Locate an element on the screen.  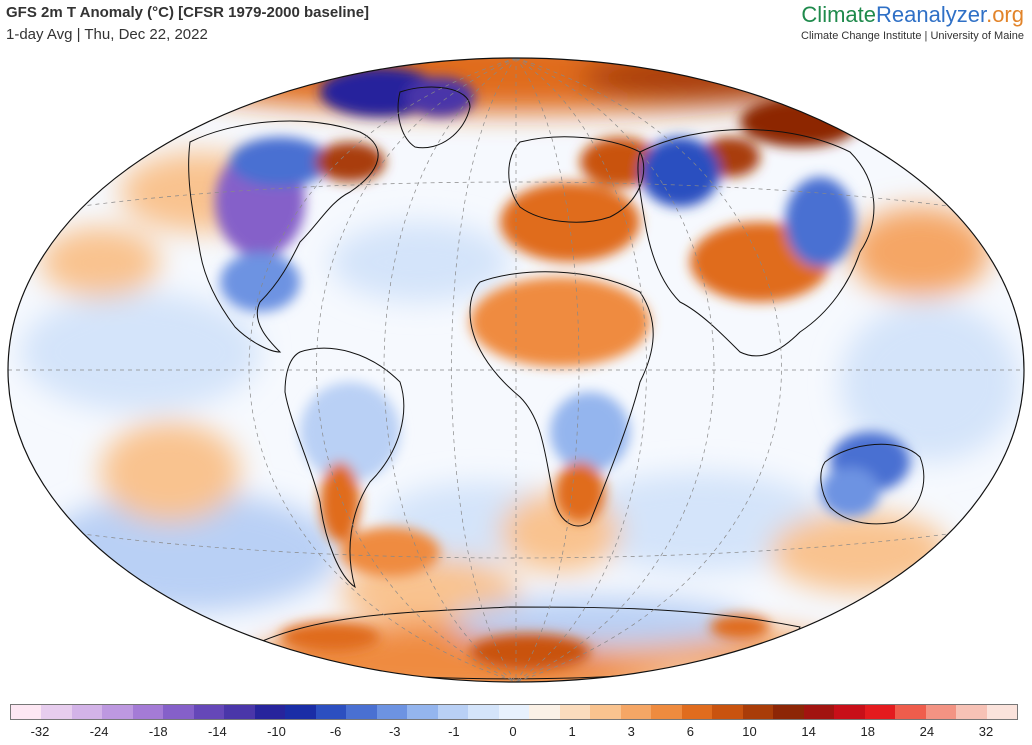
colorbar-tick-label: -3 is located at coordinates (394, 731).